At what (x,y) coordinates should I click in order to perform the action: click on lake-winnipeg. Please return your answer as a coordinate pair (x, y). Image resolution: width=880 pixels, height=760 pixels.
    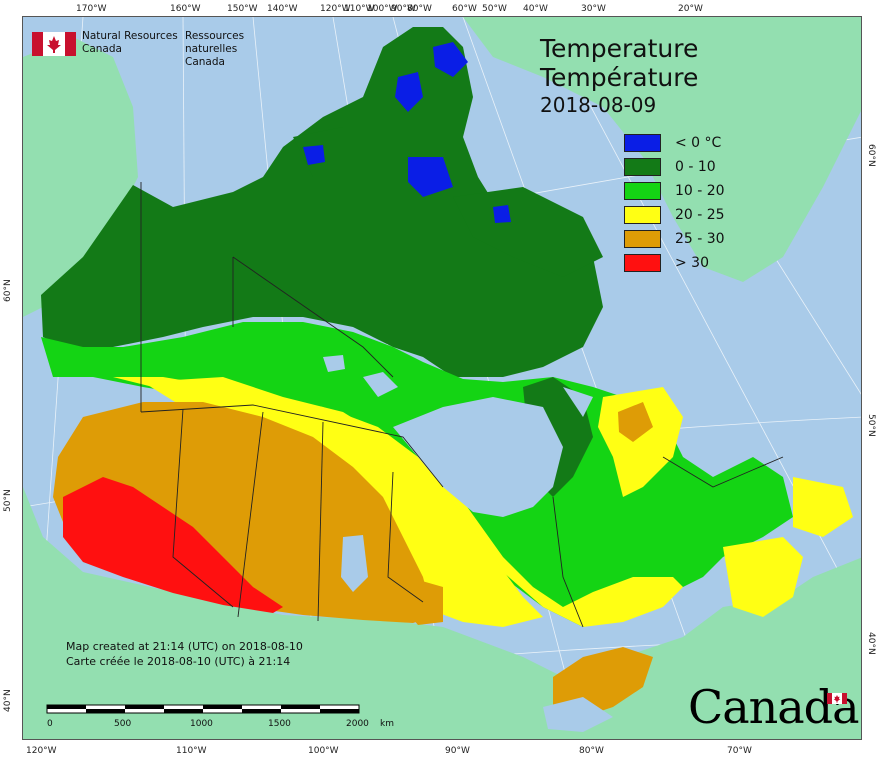
    Looking at the image, I should click on (354, 563).